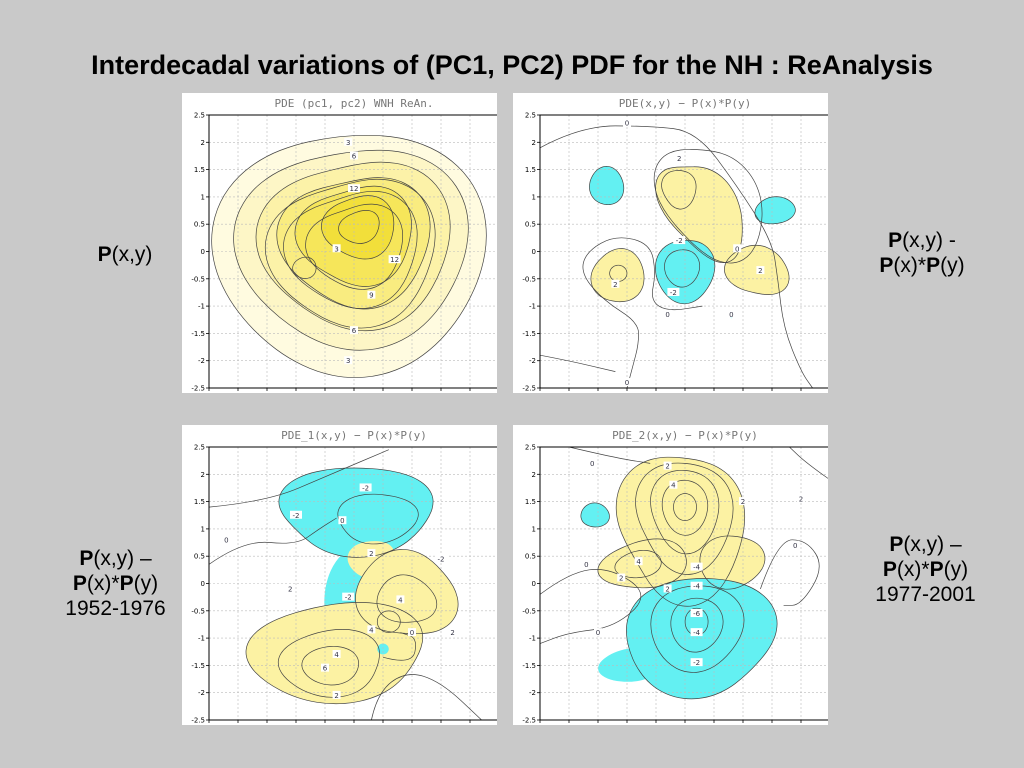 The width and height of the screenshot is (1024, 768). I want to click on contour-label: 12, so click(394, 260).